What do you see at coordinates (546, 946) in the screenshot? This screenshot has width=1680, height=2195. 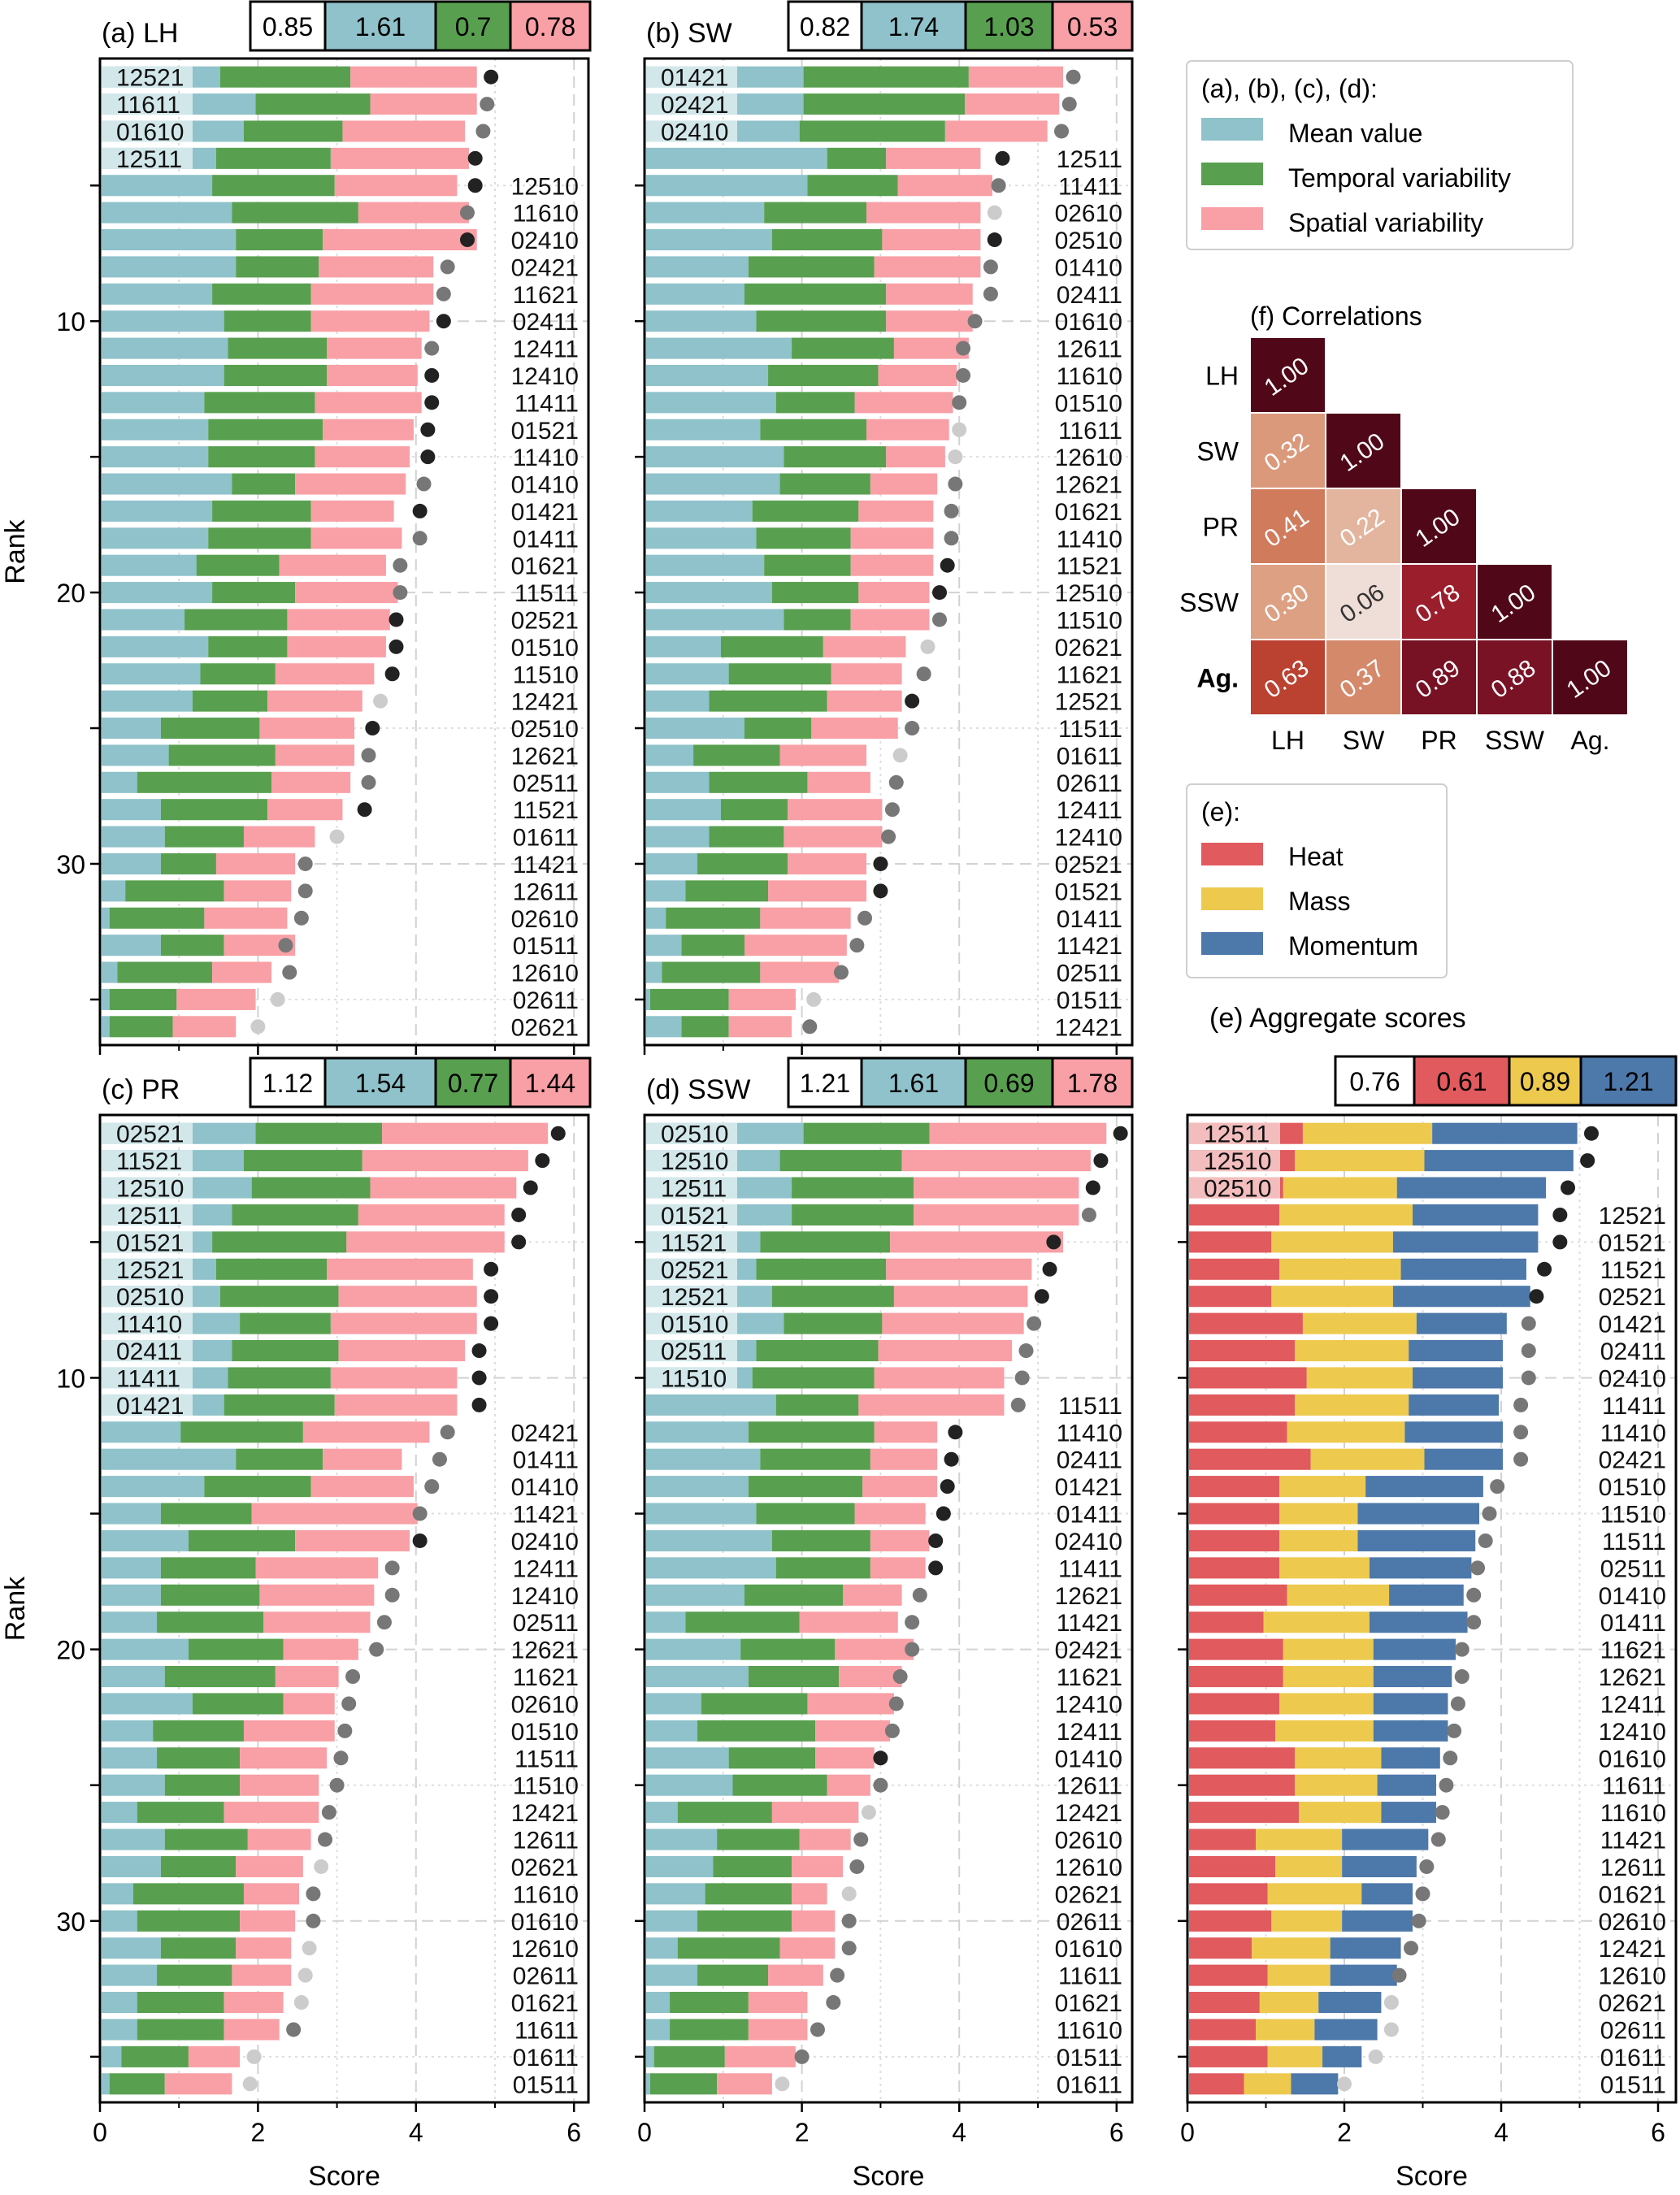 I see `row-label: 01511` at bounding box center [546, 946].